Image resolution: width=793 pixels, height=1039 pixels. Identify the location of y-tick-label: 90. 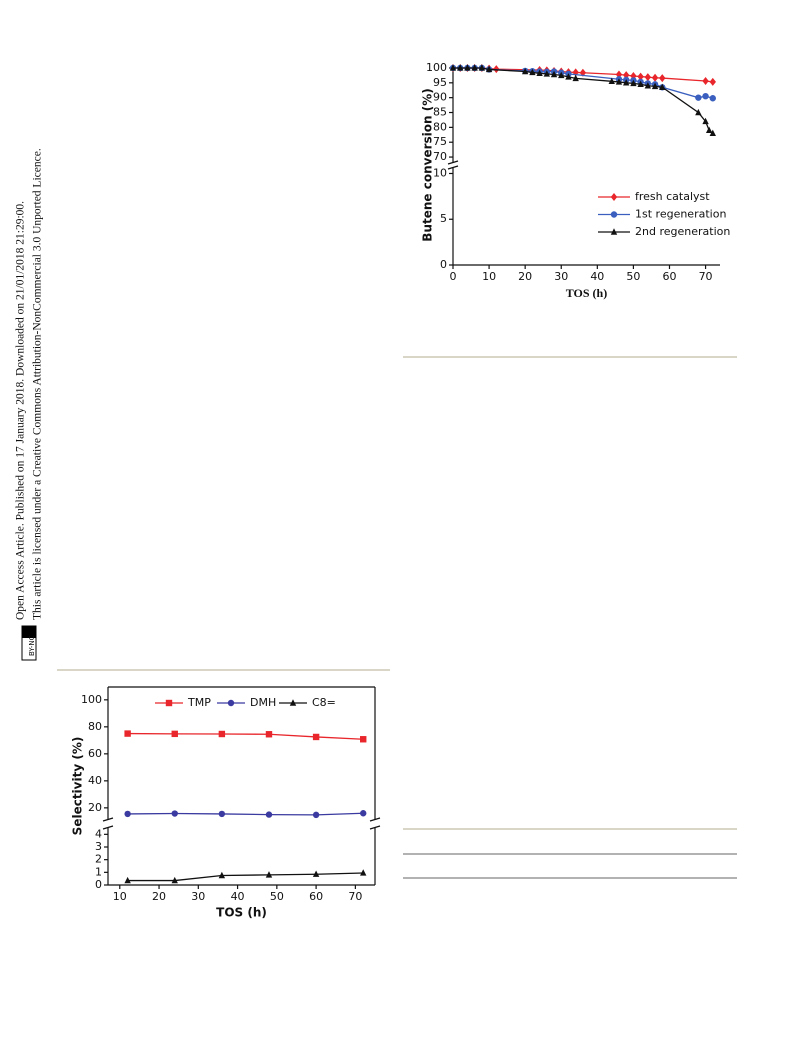
(440, 97).